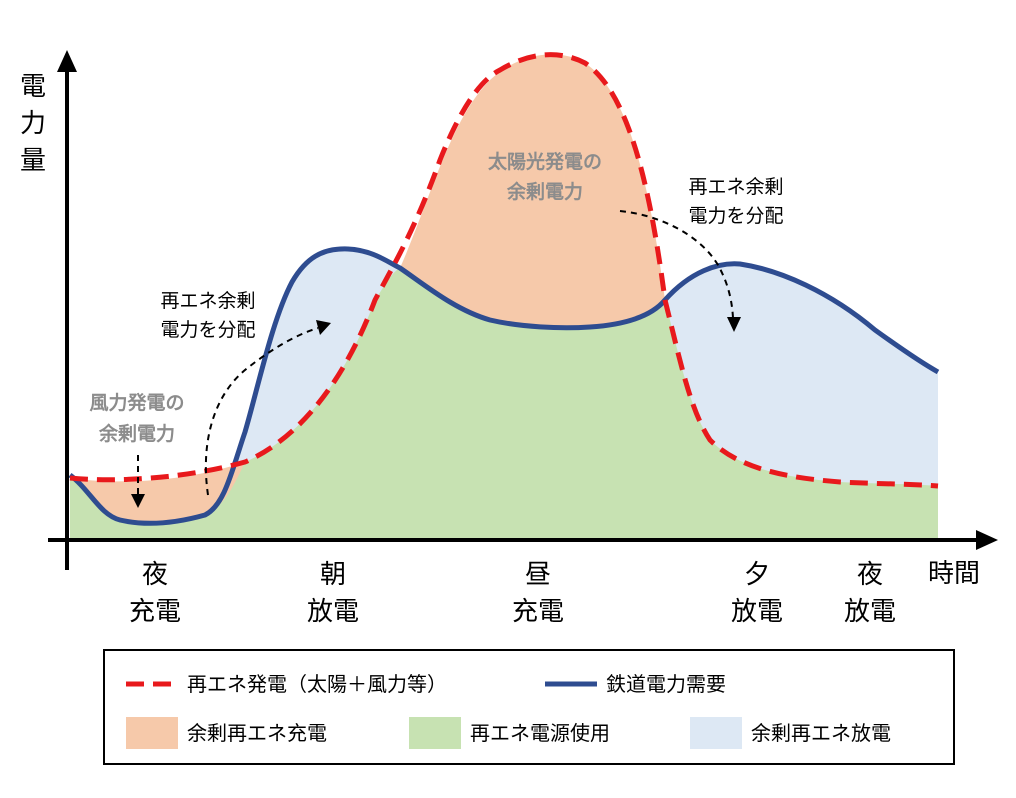  Describe the element at coordinates (987, 540) in the screenshot. I see `x-axis-arrow-icon` at that location.